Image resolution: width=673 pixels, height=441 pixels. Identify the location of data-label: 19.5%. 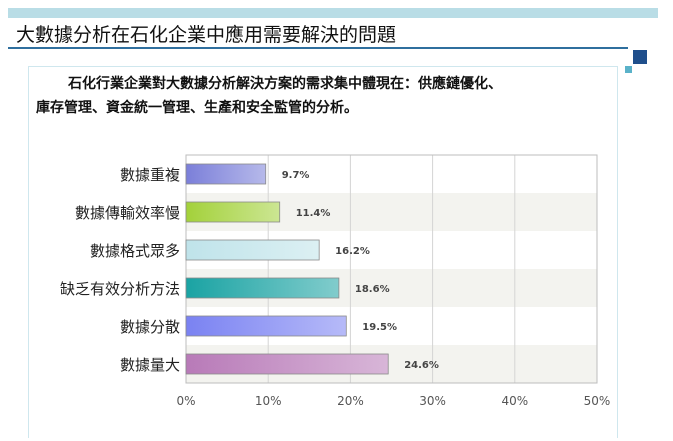
(379, 327).